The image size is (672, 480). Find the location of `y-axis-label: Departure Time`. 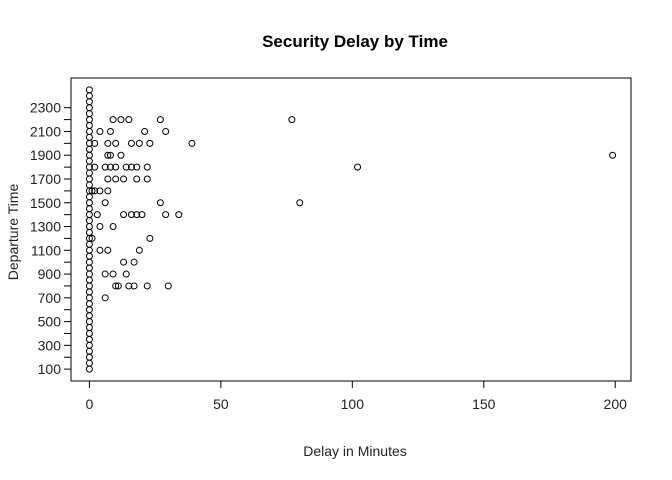

y-axis-label: Departure Time is located at coordinates (13, 232).